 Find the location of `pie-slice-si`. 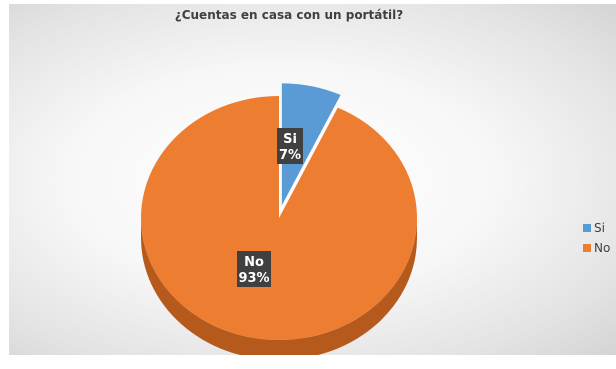

pie-slice-si is located at coordinates (311, 144).